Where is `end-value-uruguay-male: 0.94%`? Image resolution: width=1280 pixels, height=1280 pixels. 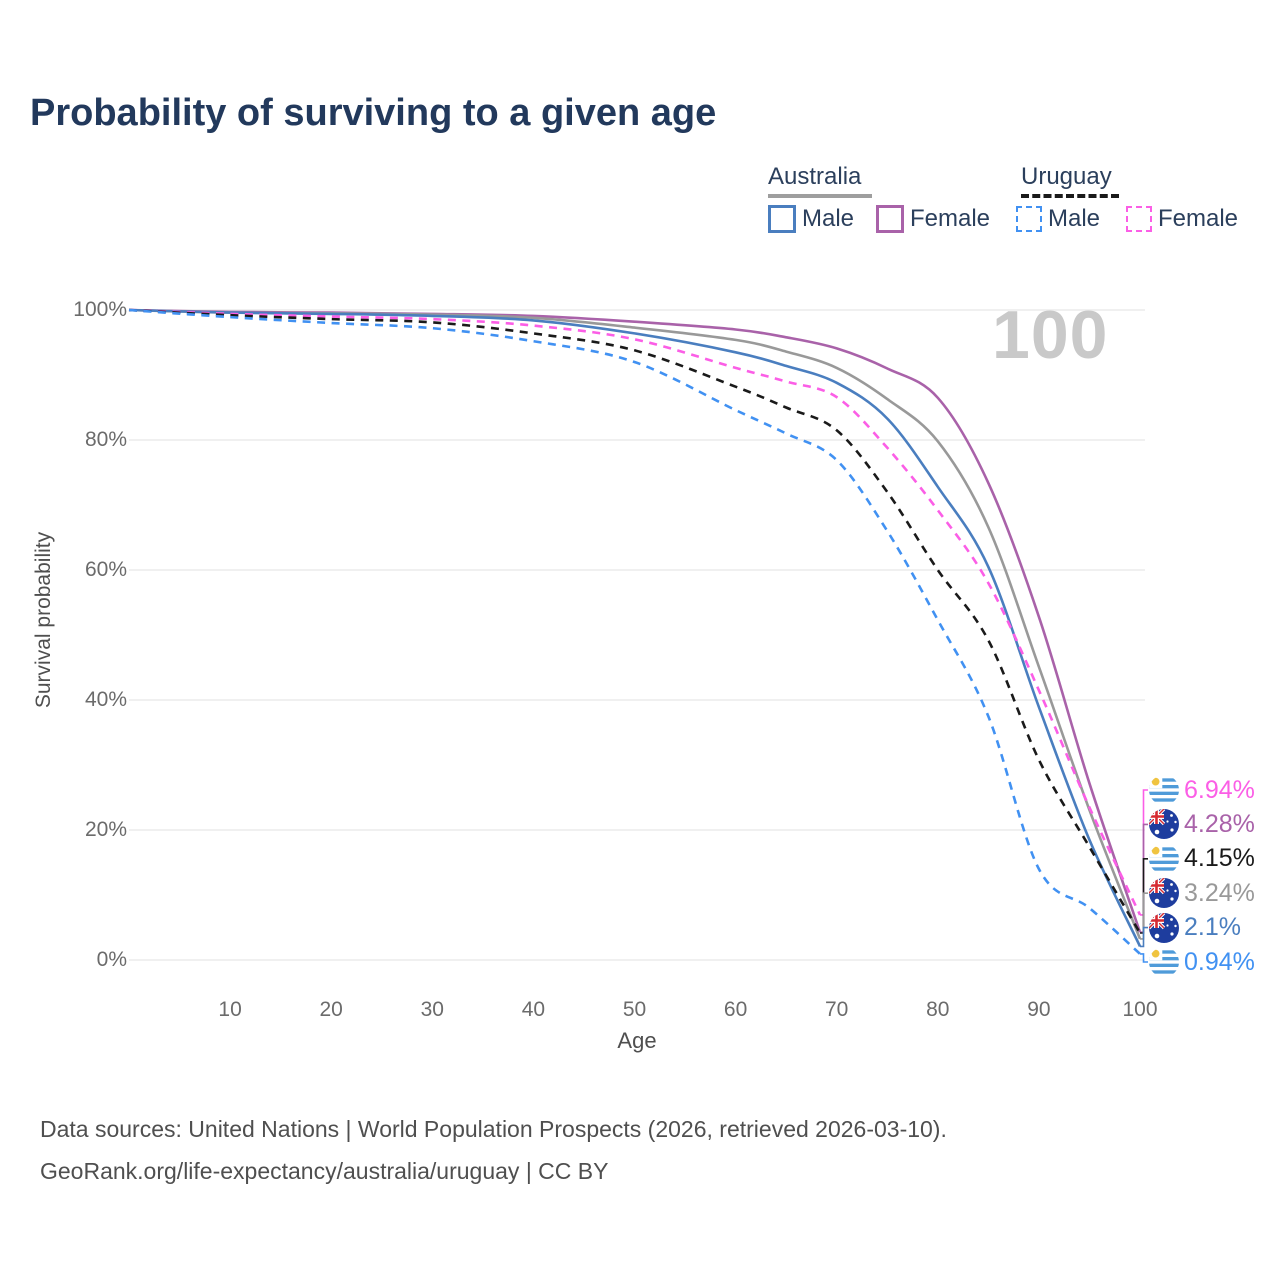
end-value-uruguay-male: 0.94% is located at coordinates (1219, 961).